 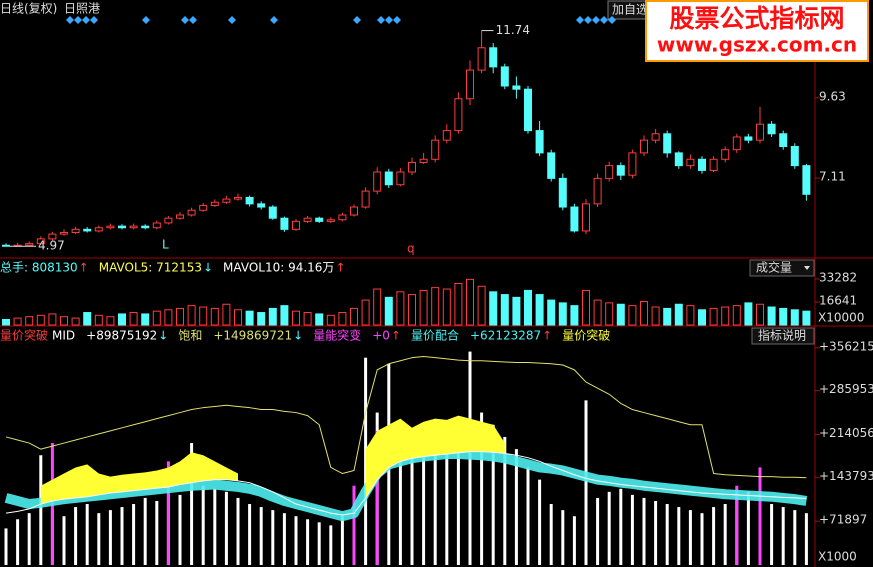 I want to click on help-button-frame, so click(x=783, y=336).